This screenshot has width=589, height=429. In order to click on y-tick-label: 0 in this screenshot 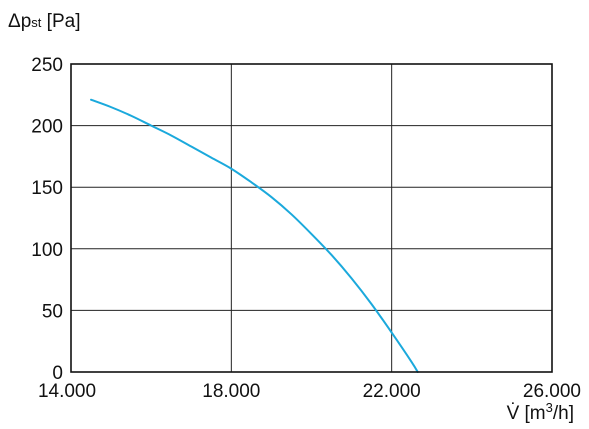, I will do `click(57, 373)`.